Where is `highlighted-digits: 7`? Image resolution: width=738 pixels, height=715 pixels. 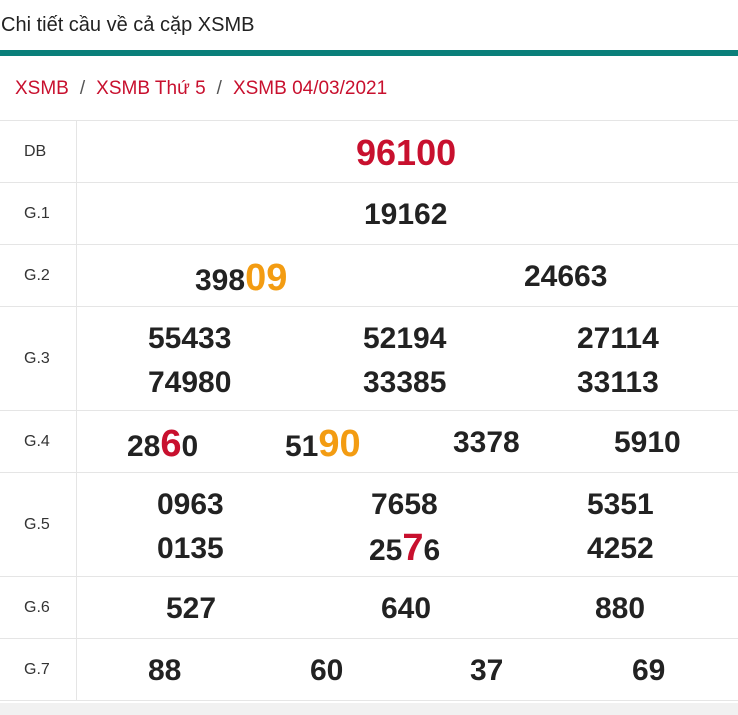
highlighted-digits: 7 is located at coordinates (413, 548).